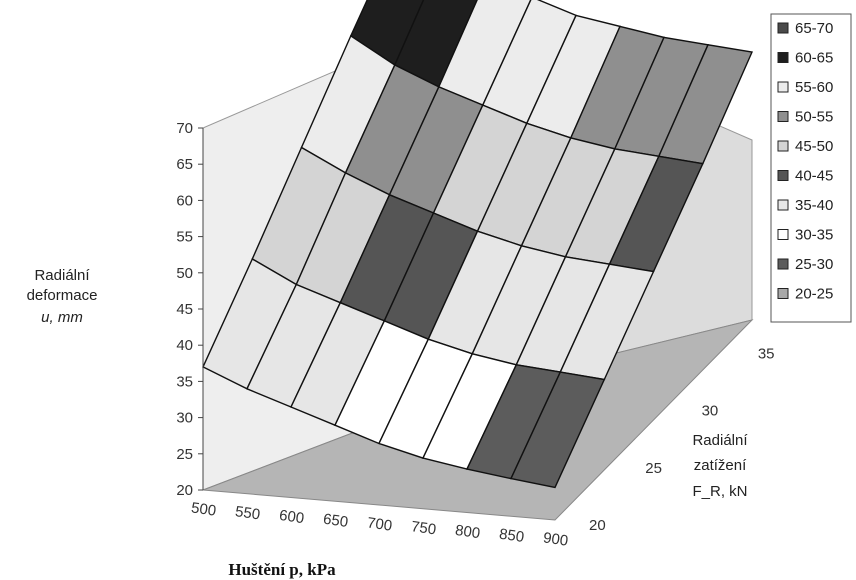 The image size is (856, 580). I want to click on legend-label: 20-25, so click(814, 294).